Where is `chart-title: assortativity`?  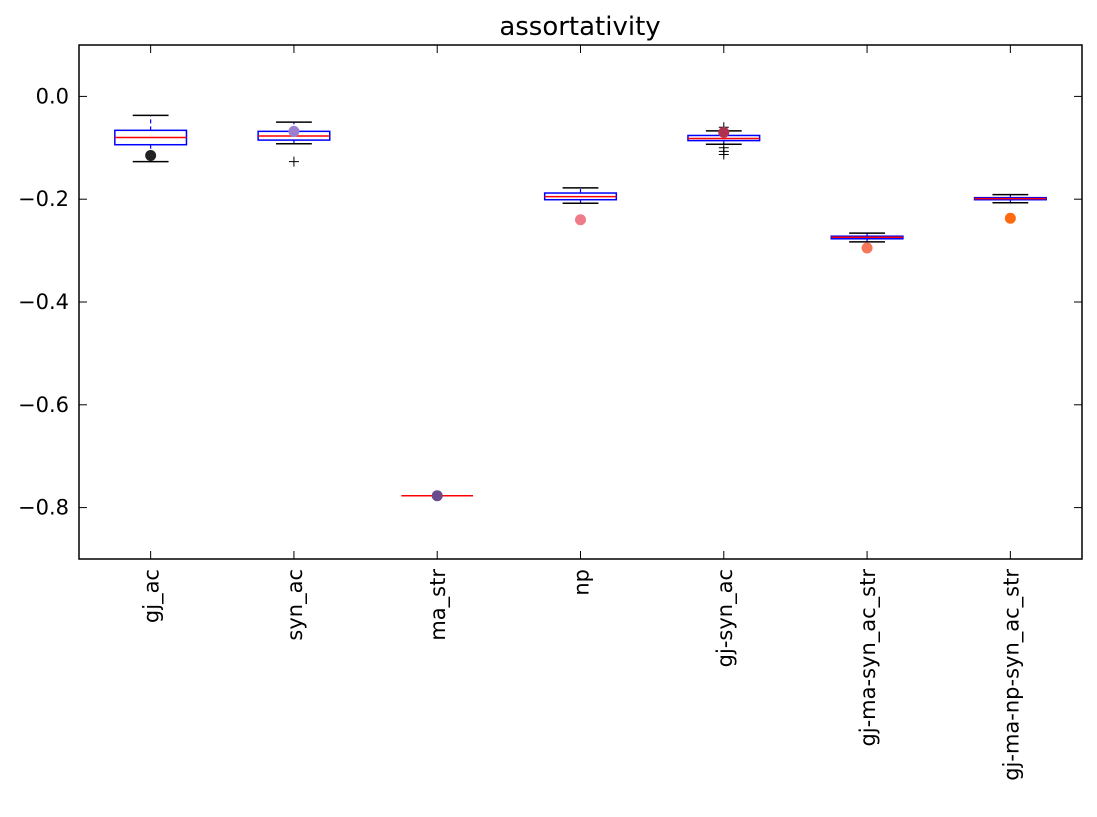 chart-title: assortativity is located at coordinates (579, 27).